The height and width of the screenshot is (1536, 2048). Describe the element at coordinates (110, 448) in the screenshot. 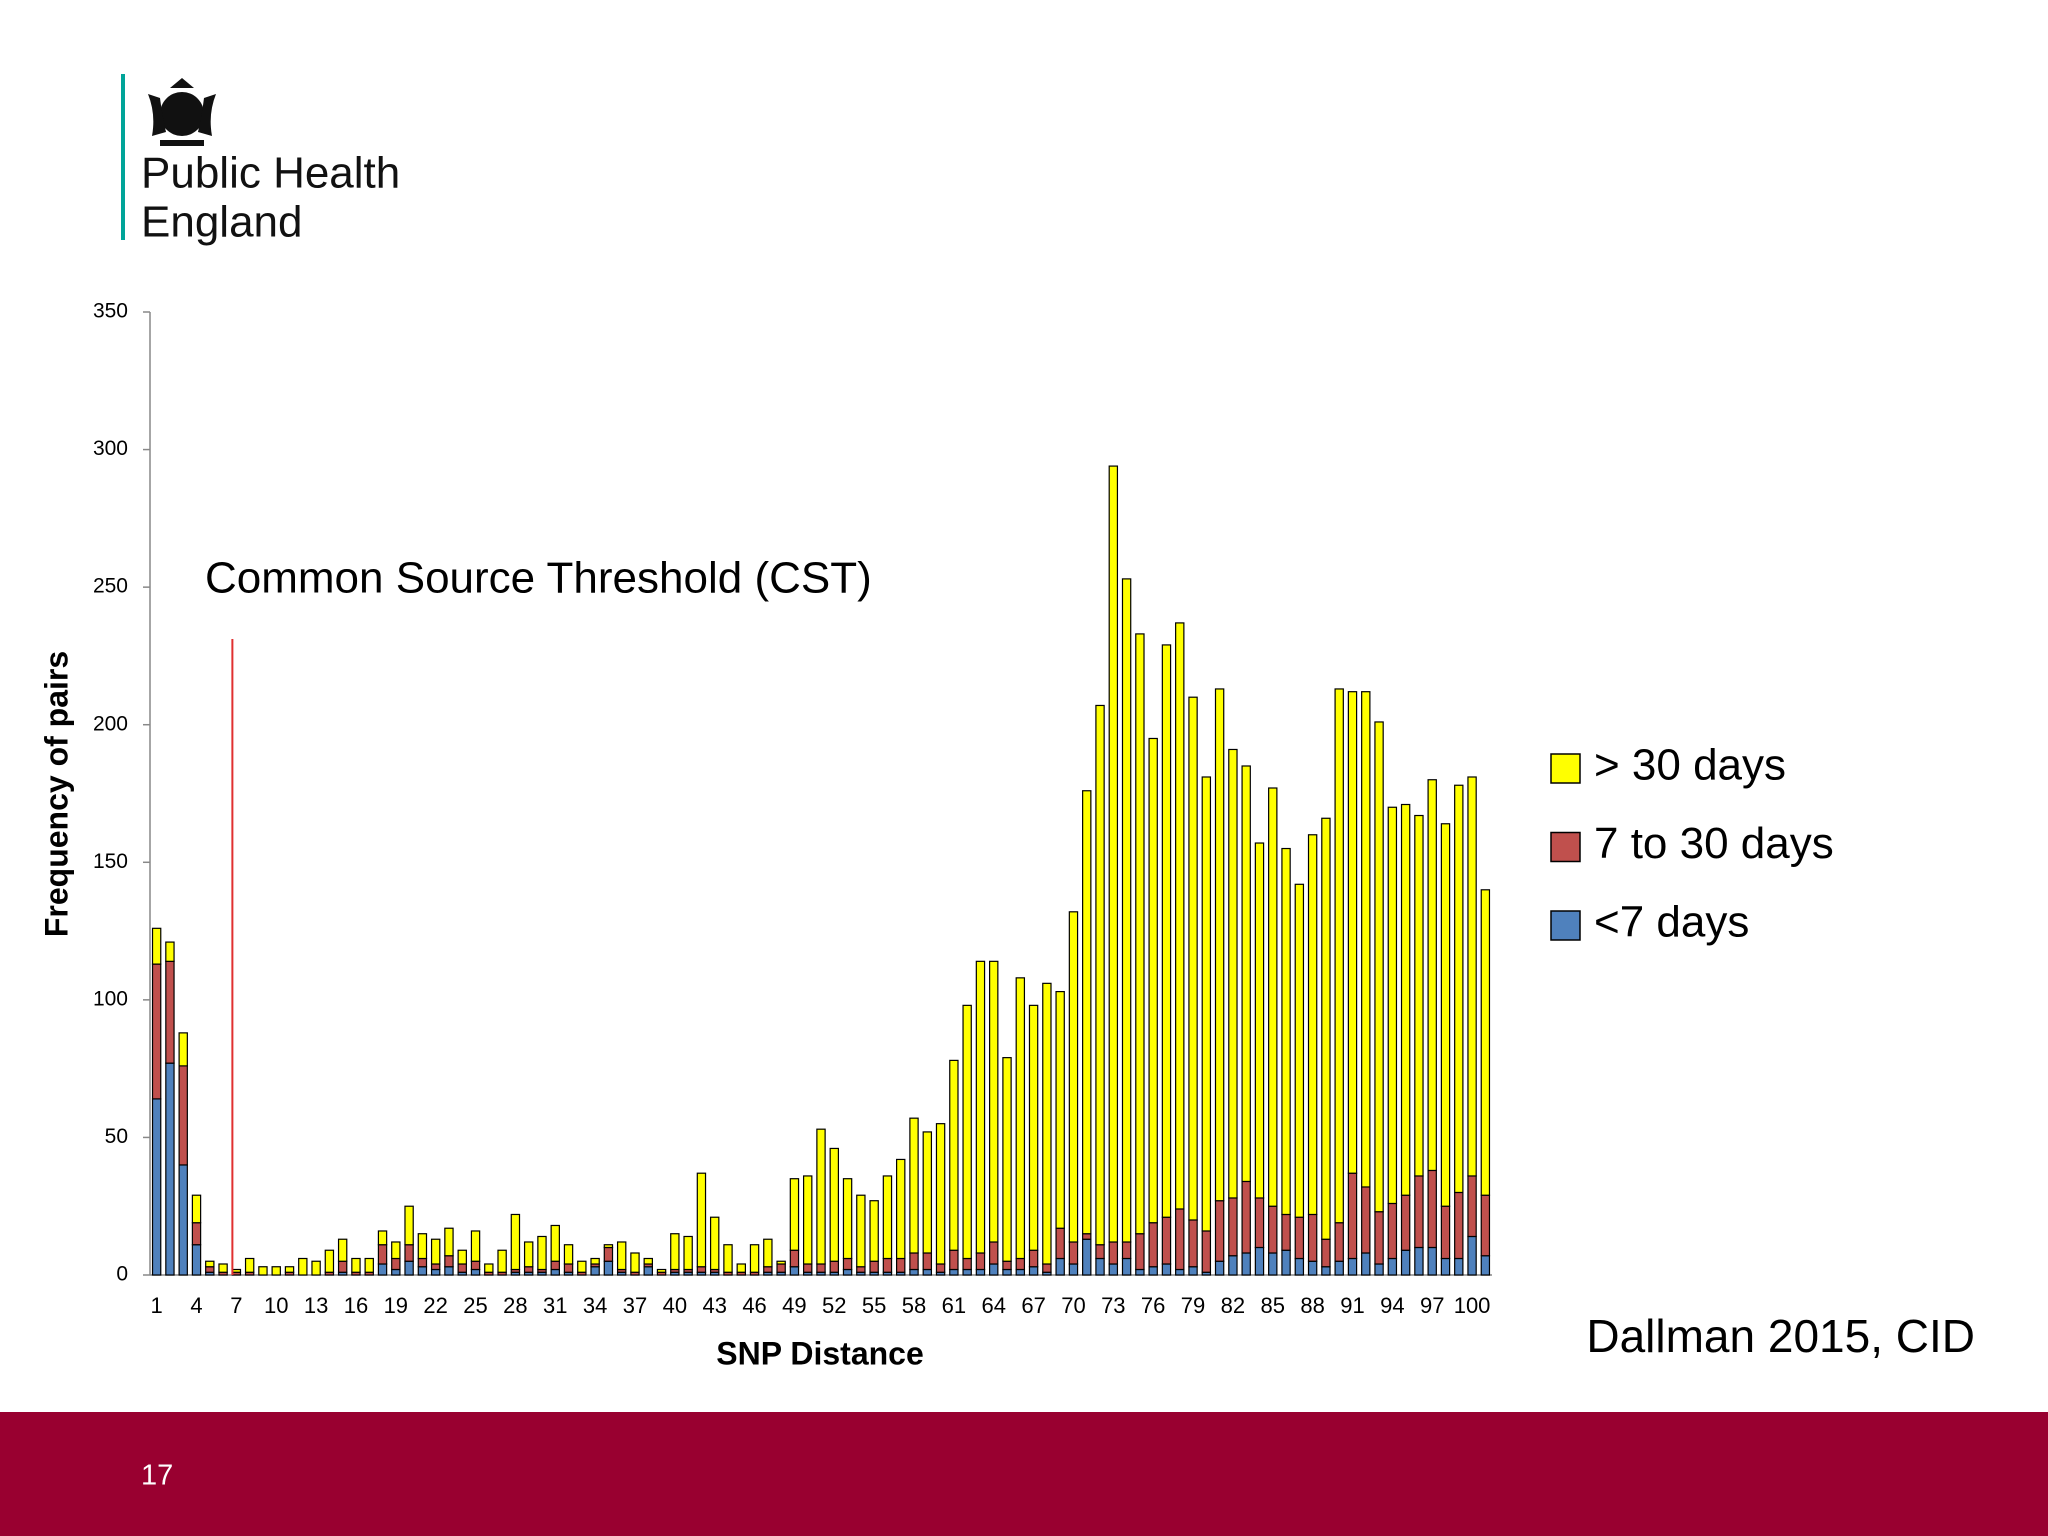

I see `y-tick-label: 300` at that location.